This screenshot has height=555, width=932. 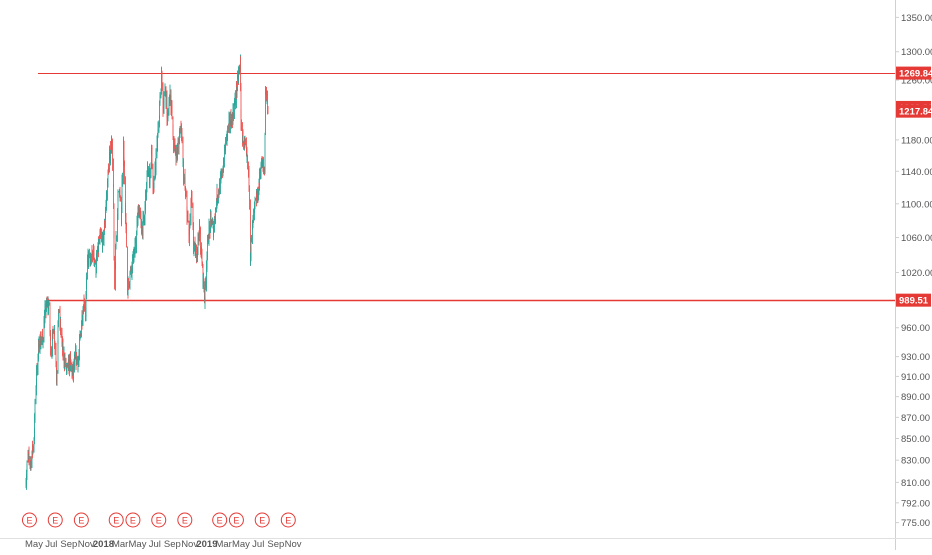 What do you see at coordinates (915, 483) in the screenshot?
I see `y-tick-label: 810.00` at bounding box center [915, 483].